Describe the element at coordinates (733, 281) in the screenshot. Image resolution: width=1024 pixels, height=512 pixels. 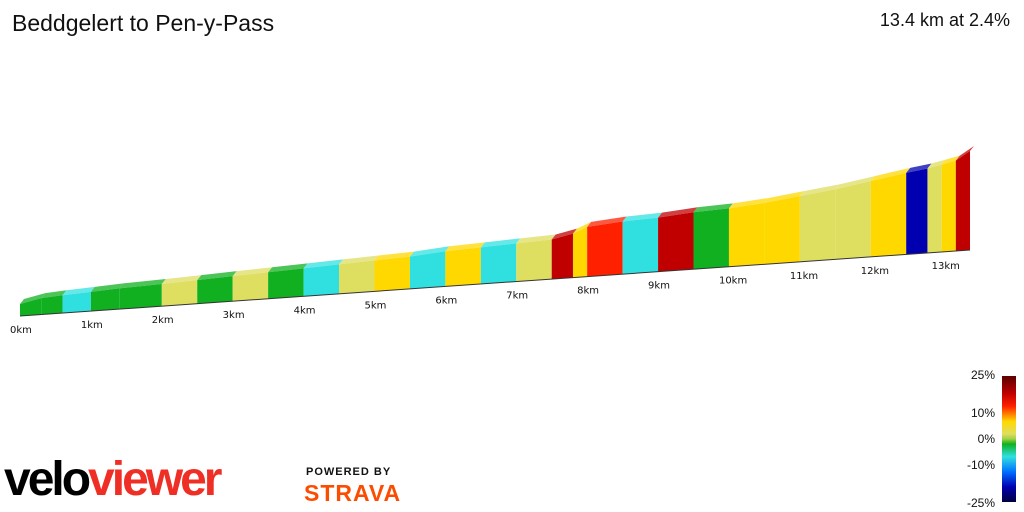
I see `x-tick-label: 10km` at that location.